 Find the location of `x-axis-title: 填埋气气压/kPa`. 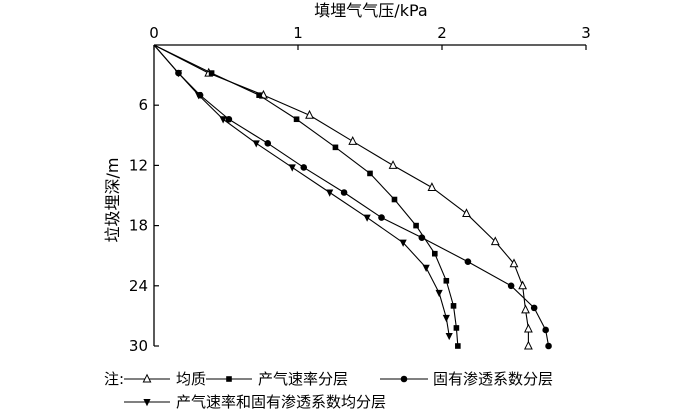

x-axis-title: 填埋气气压/kPa is located at coordinates (370, 10).